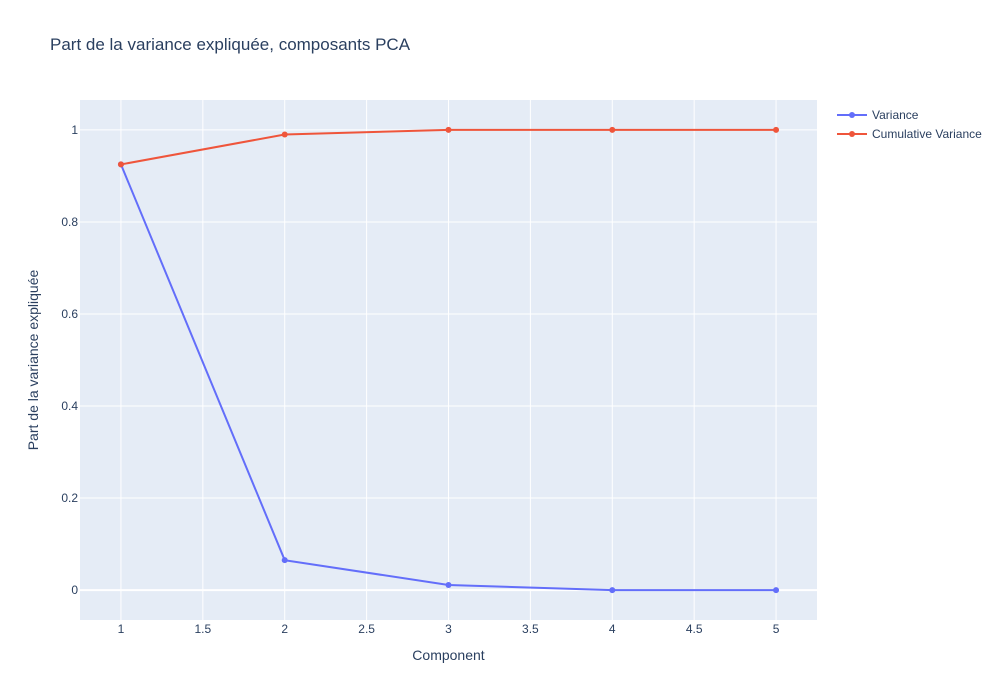  I want to click on y-tick-label: 1, so click(74, 130).